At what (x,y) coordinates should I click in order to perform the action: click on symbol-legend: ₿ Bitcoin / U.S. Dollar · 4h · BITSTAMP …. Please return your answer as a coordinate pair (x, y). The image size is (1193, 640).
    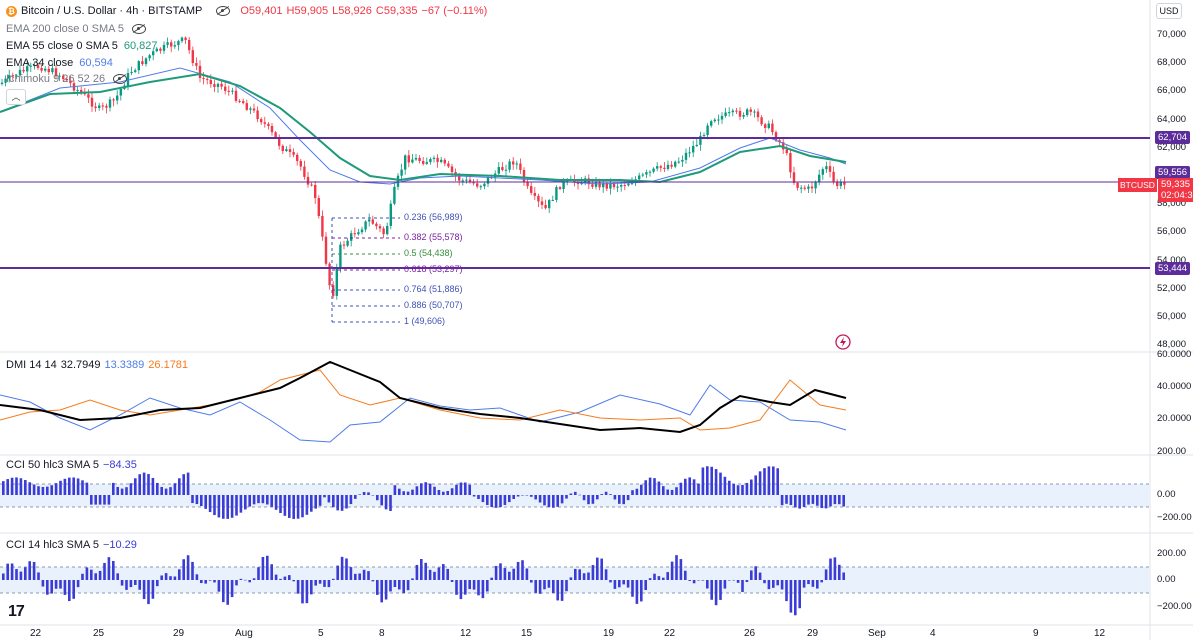
    Looking at the image, I should click on (246, 11).